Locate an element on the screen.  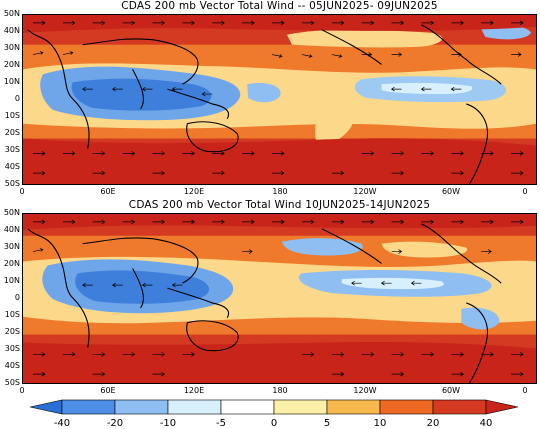
p2-lat-20n: 20N is located at coordinates (11, 263).